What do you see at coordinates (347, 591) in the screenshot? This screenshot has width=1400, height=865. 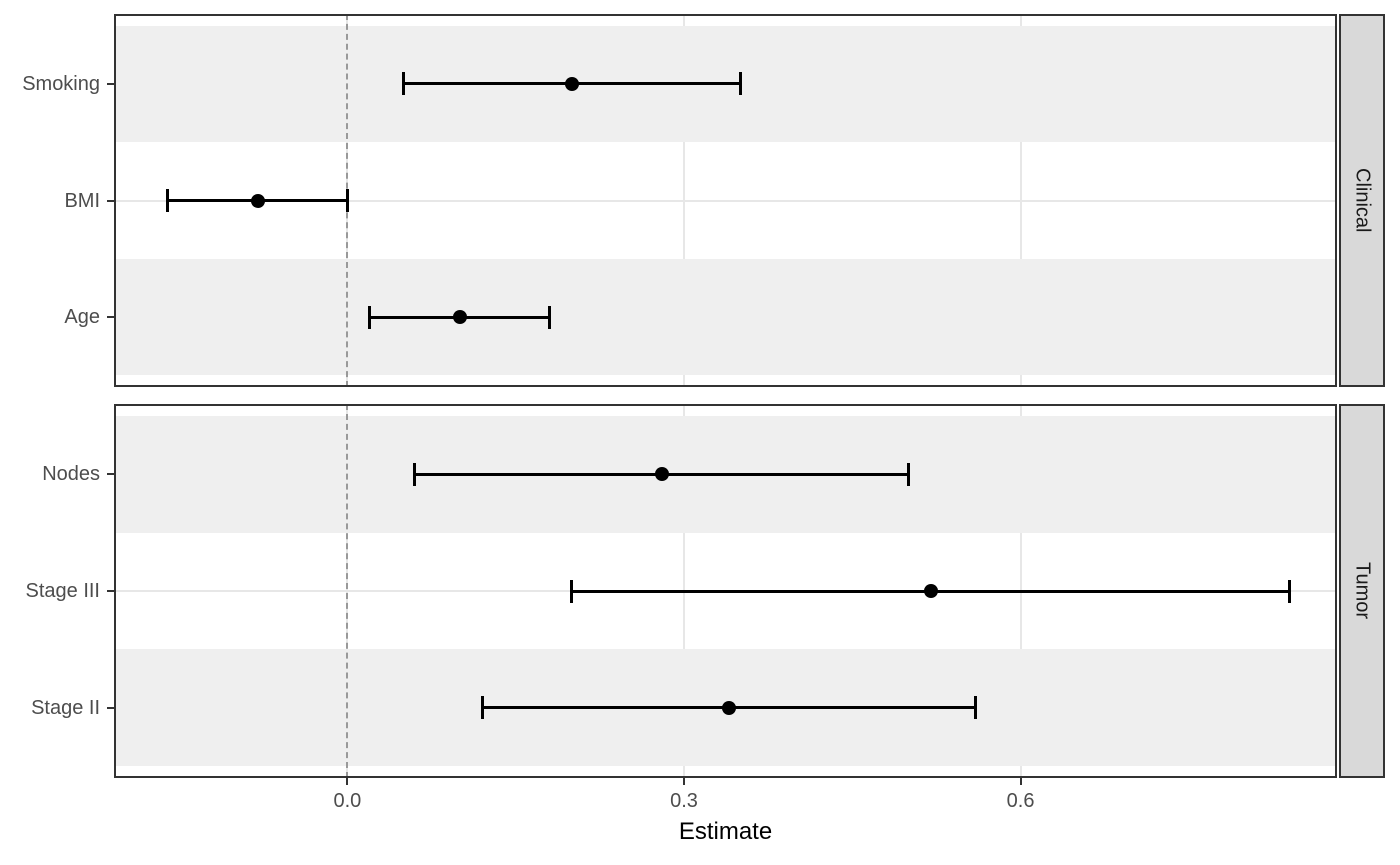 I see `zero-reference-line` at bounding box center [347, 591].